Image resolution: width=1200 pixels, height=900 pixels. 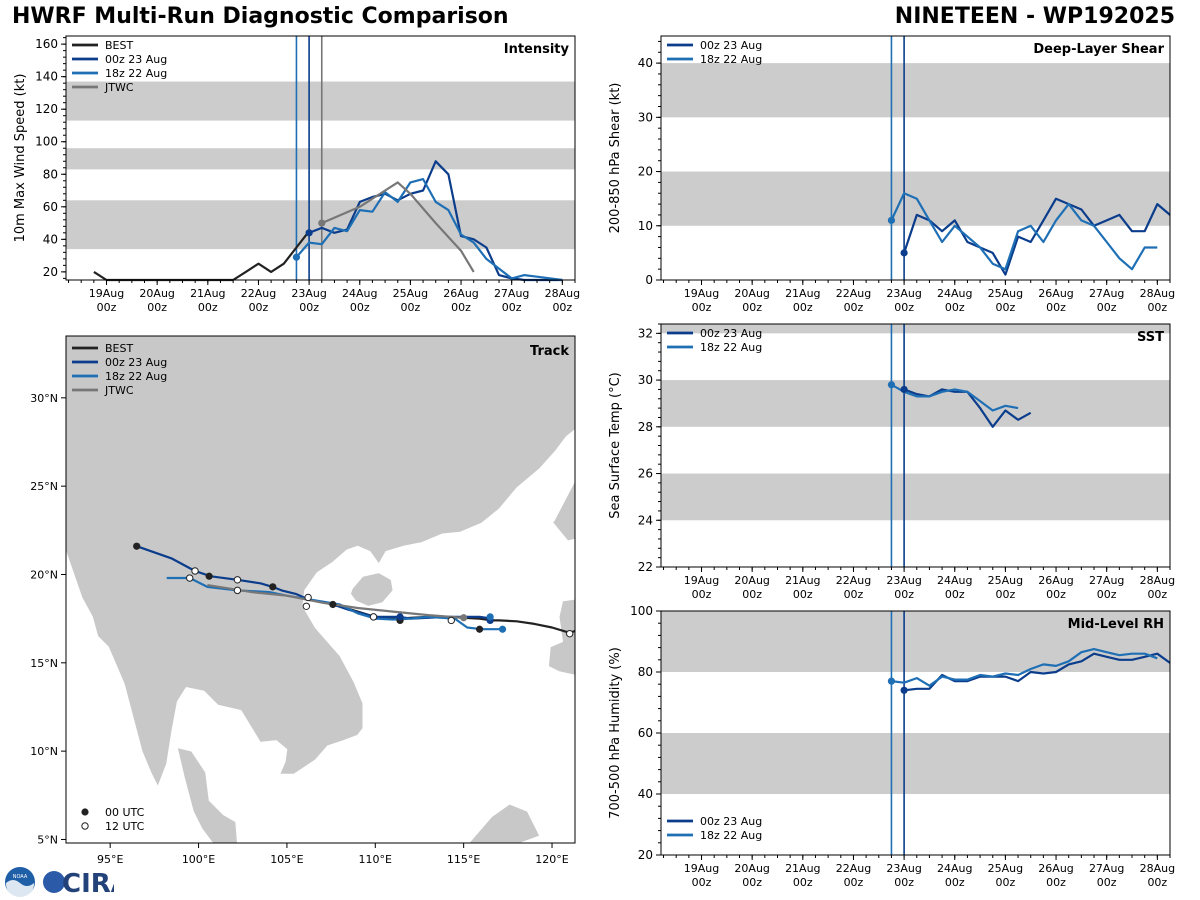 What do you see at coordinates (286, 859) in the screenshot?
I see `track-xtick-label: 105°E` at bounding box center [286, 859].